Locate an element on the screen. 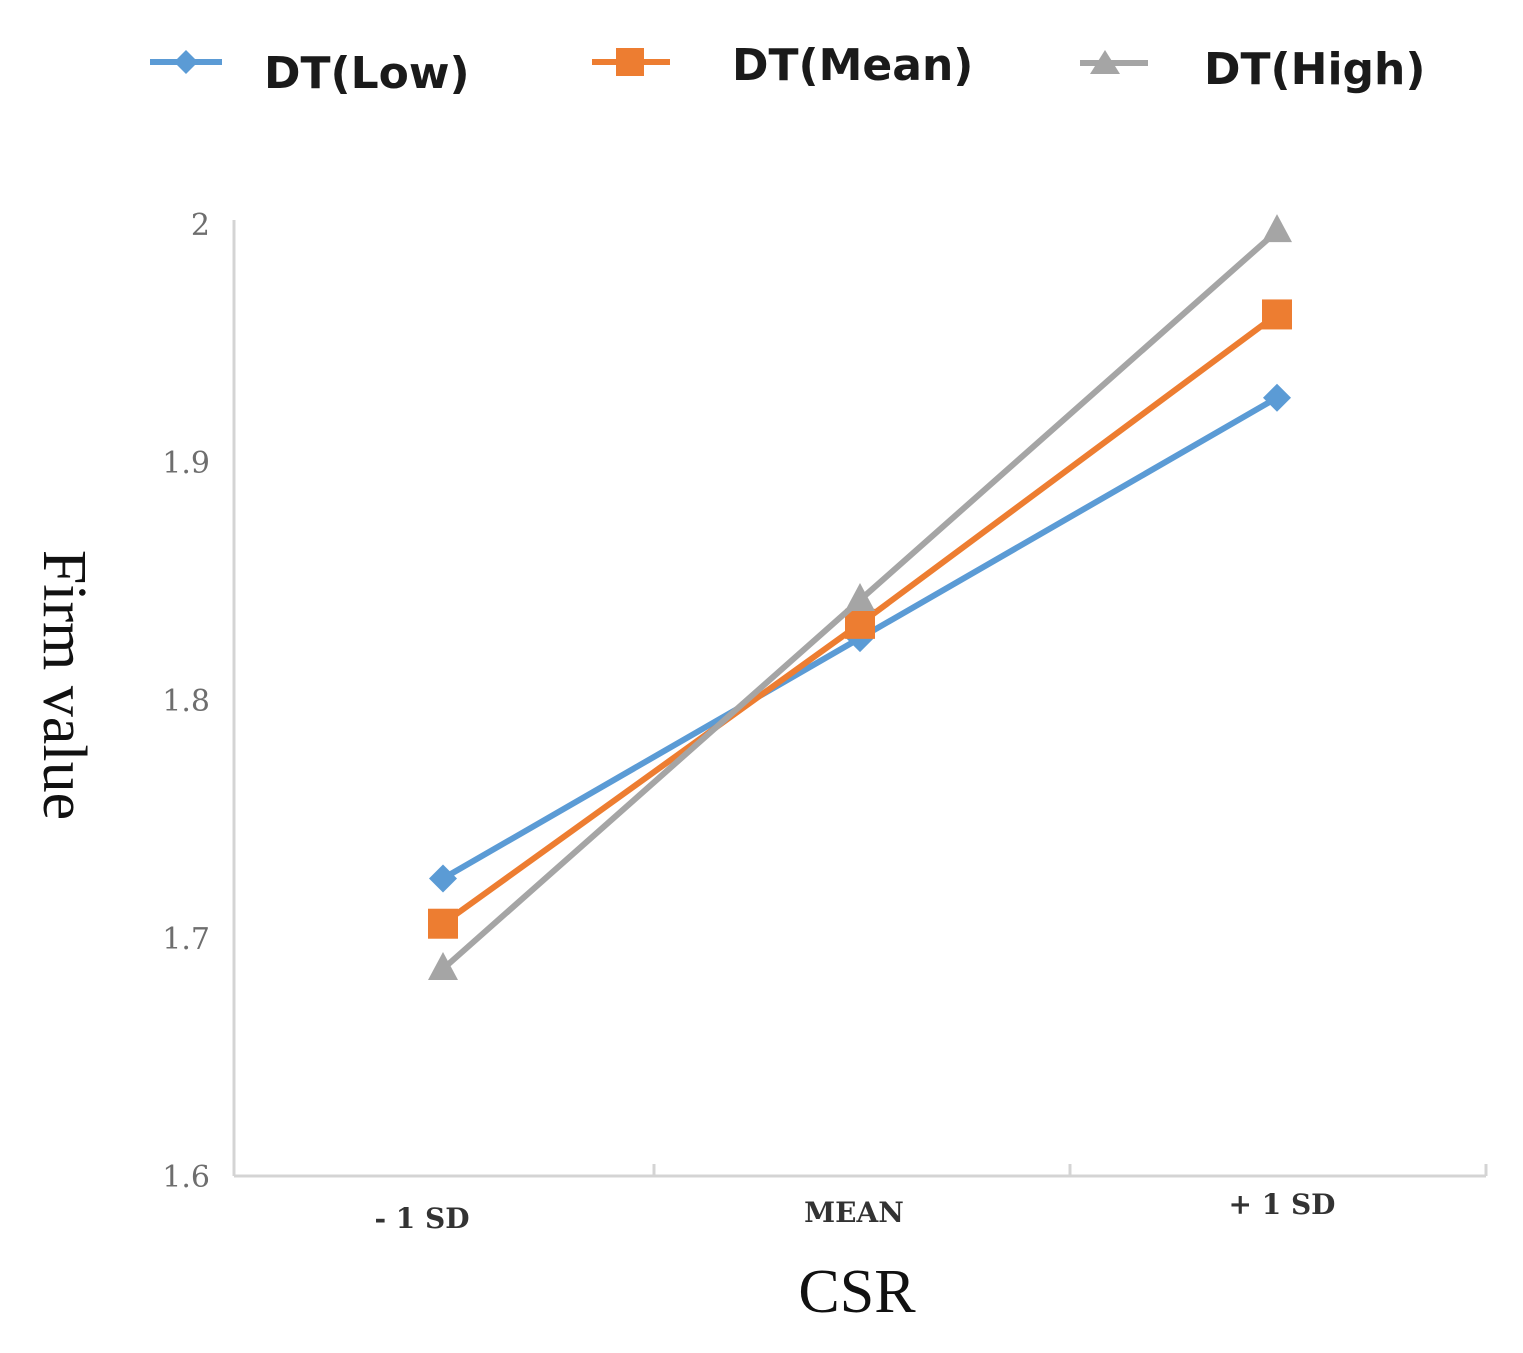  y-axis-title: Firm value is located at coordinates (64, 685).